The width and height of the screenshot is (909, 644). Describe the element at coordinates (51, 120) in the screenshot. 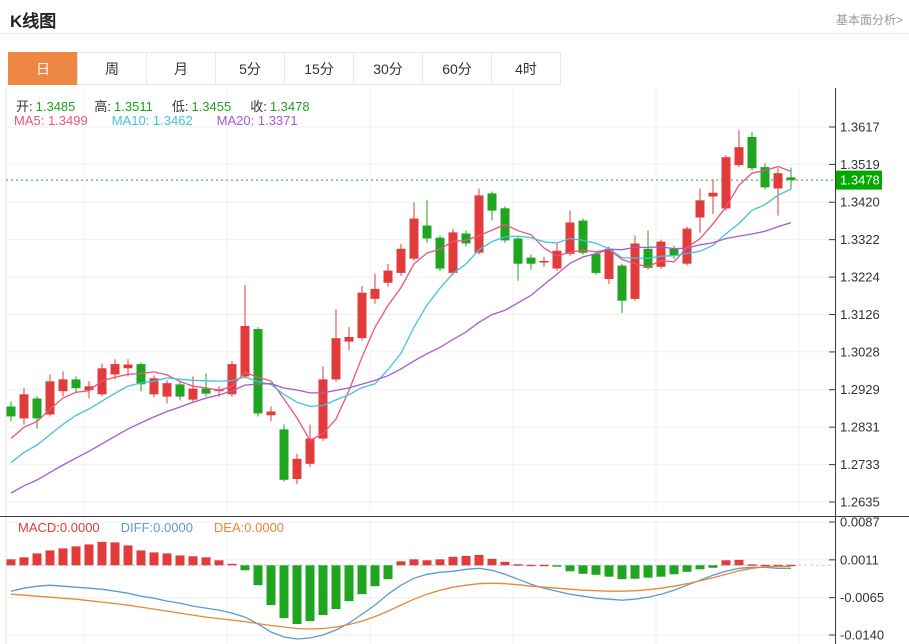

I see `ma5-info: MA5: 1.3499` at that location.